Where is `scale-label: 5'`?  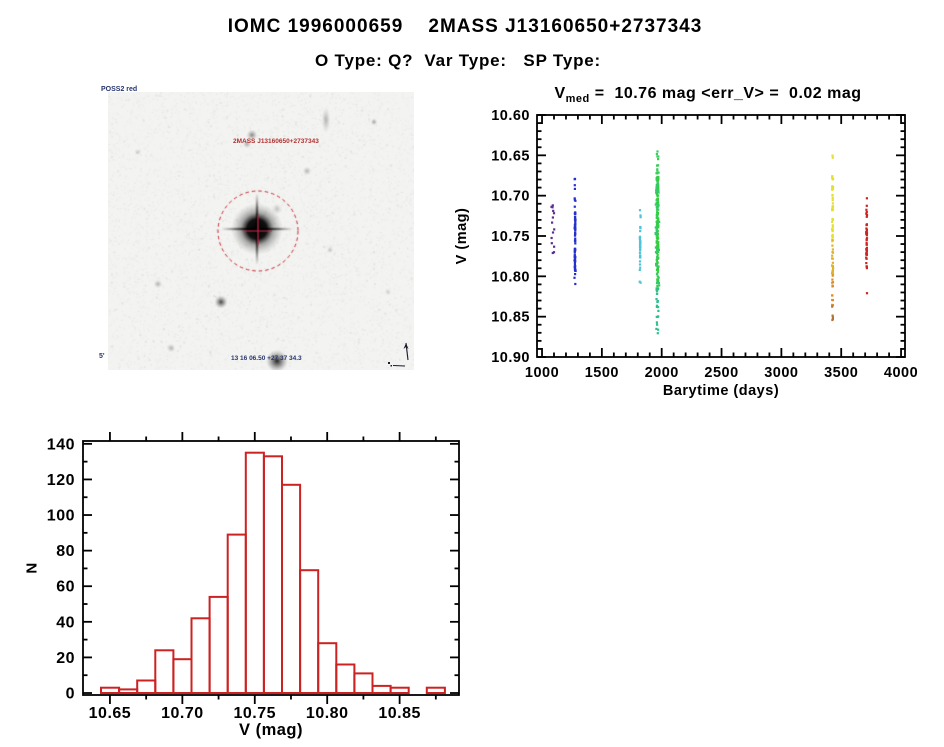
scale-label: 5' is located at coordinates (102, 356).